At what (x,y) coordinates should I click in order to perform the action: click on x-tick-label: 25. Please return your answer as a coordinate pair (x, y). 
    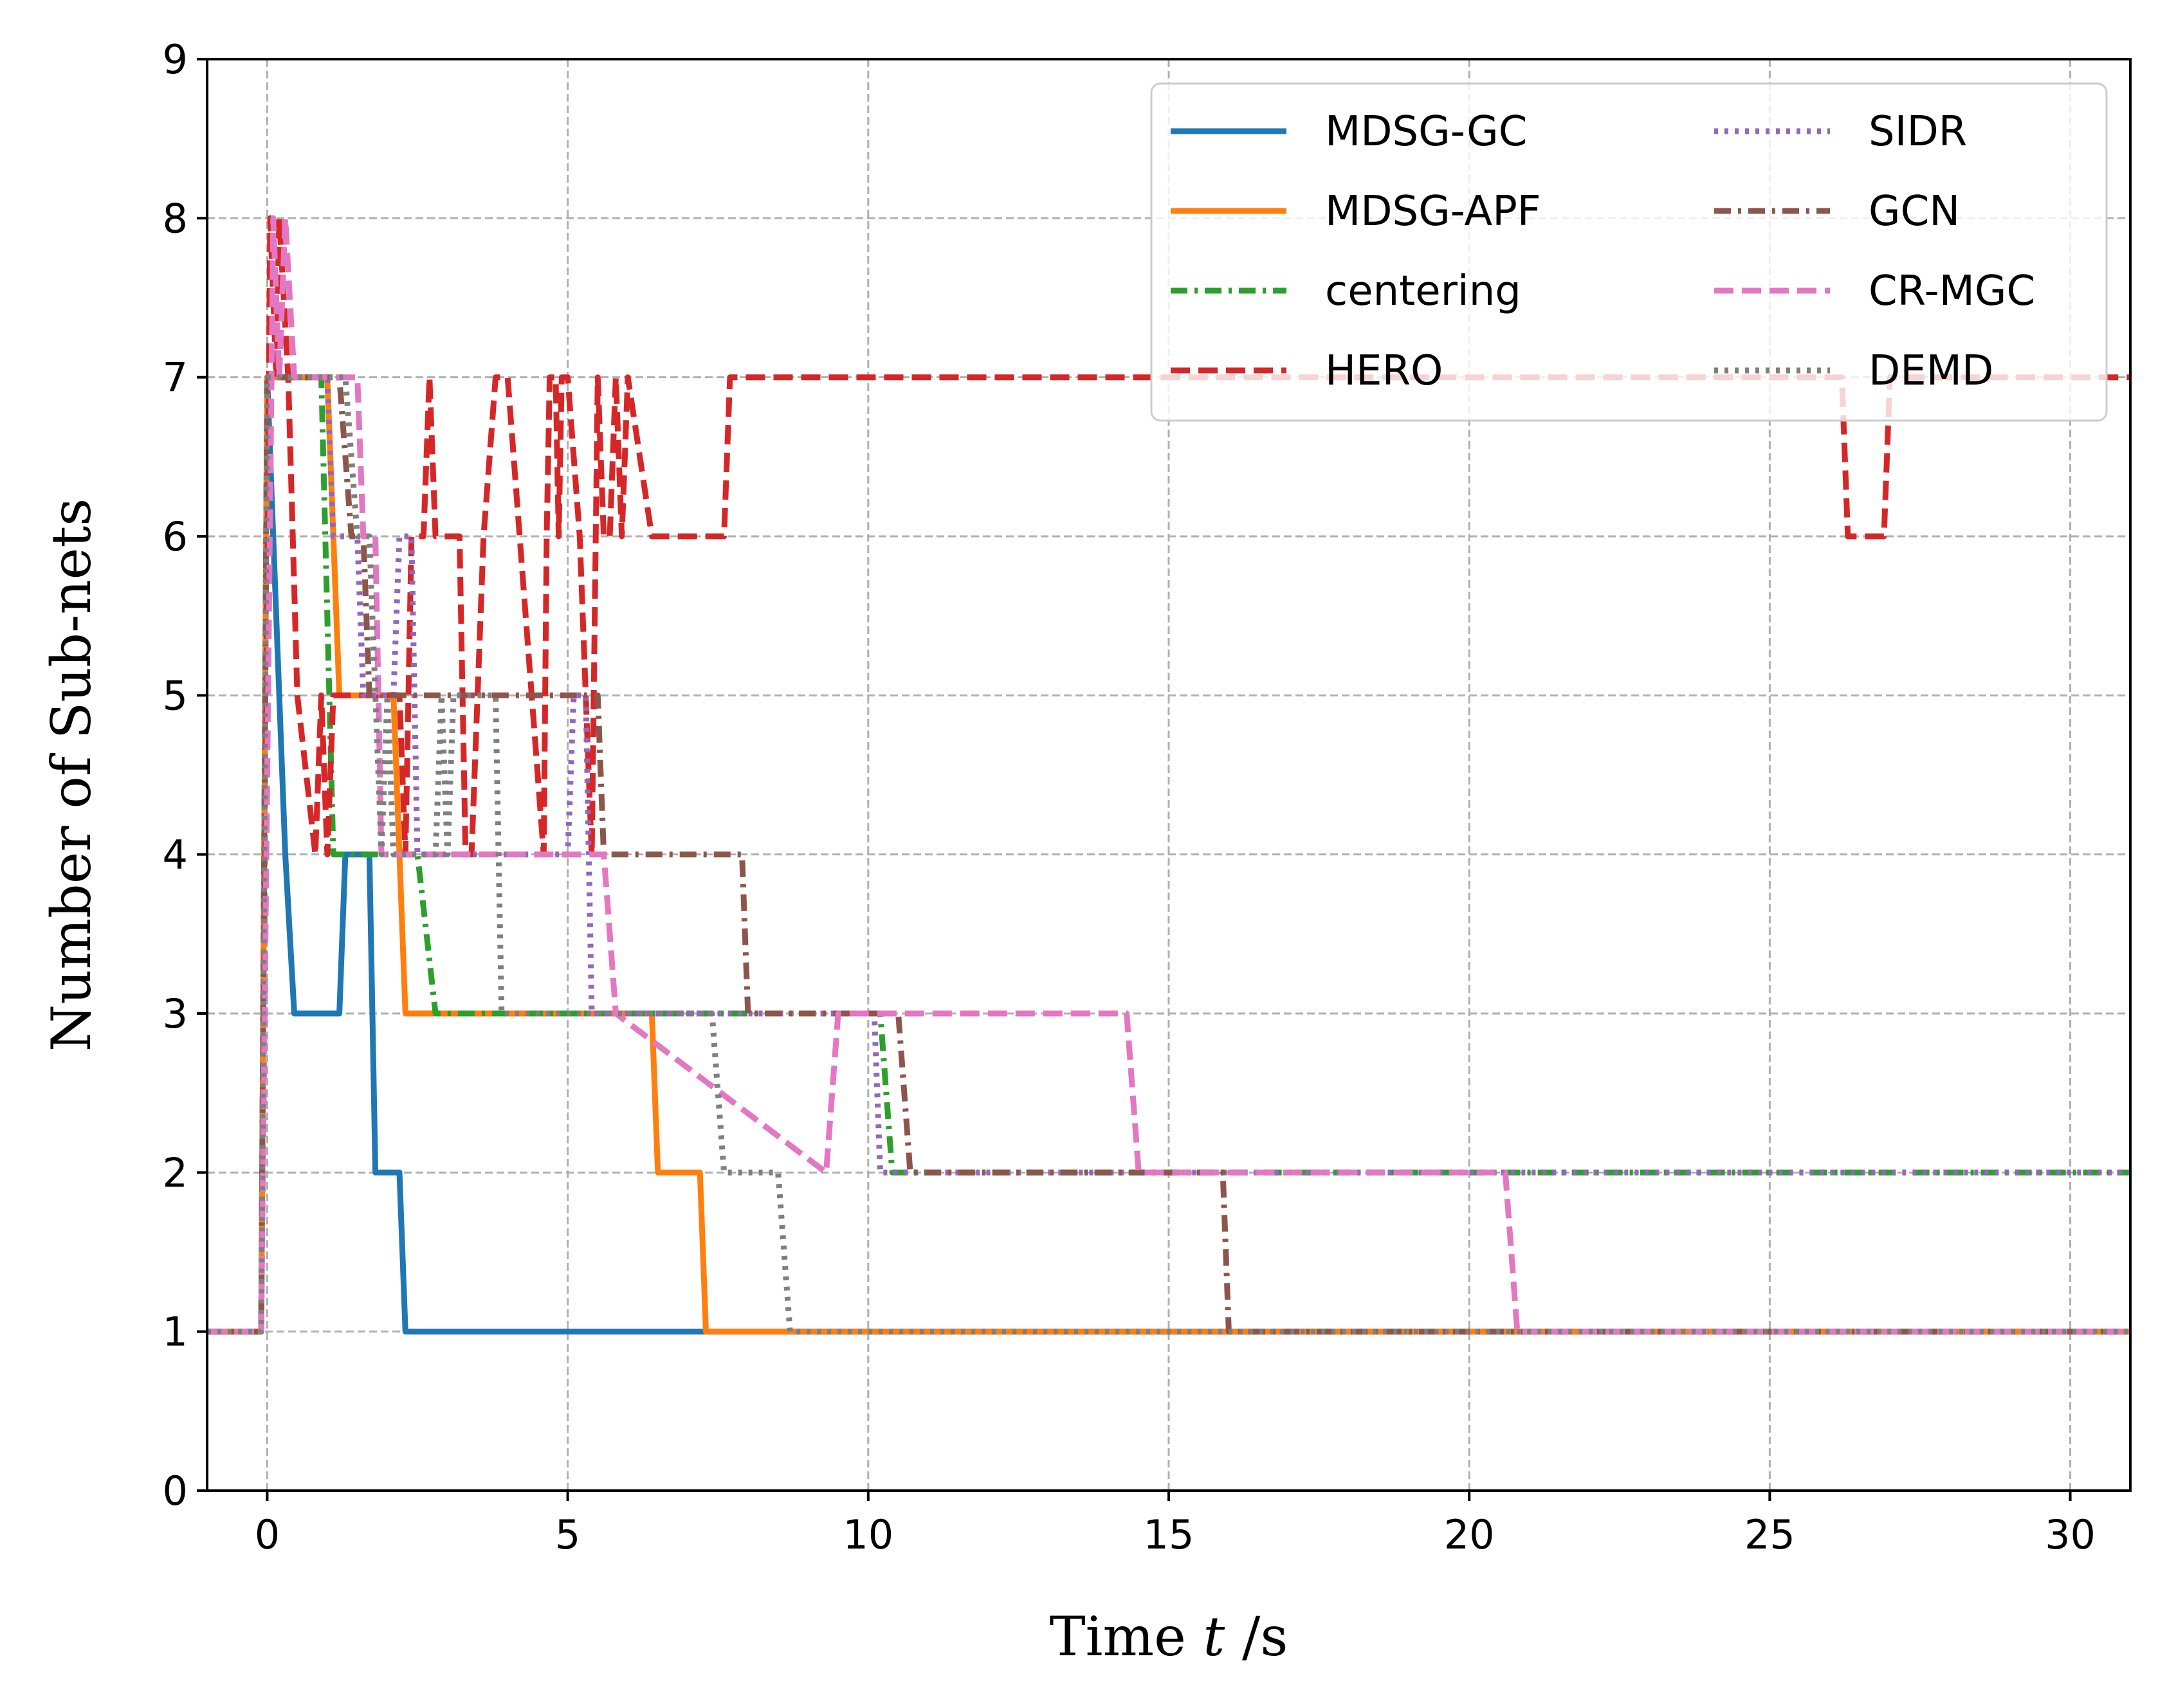
    Looking at the image, I should click on (1769, 1534).